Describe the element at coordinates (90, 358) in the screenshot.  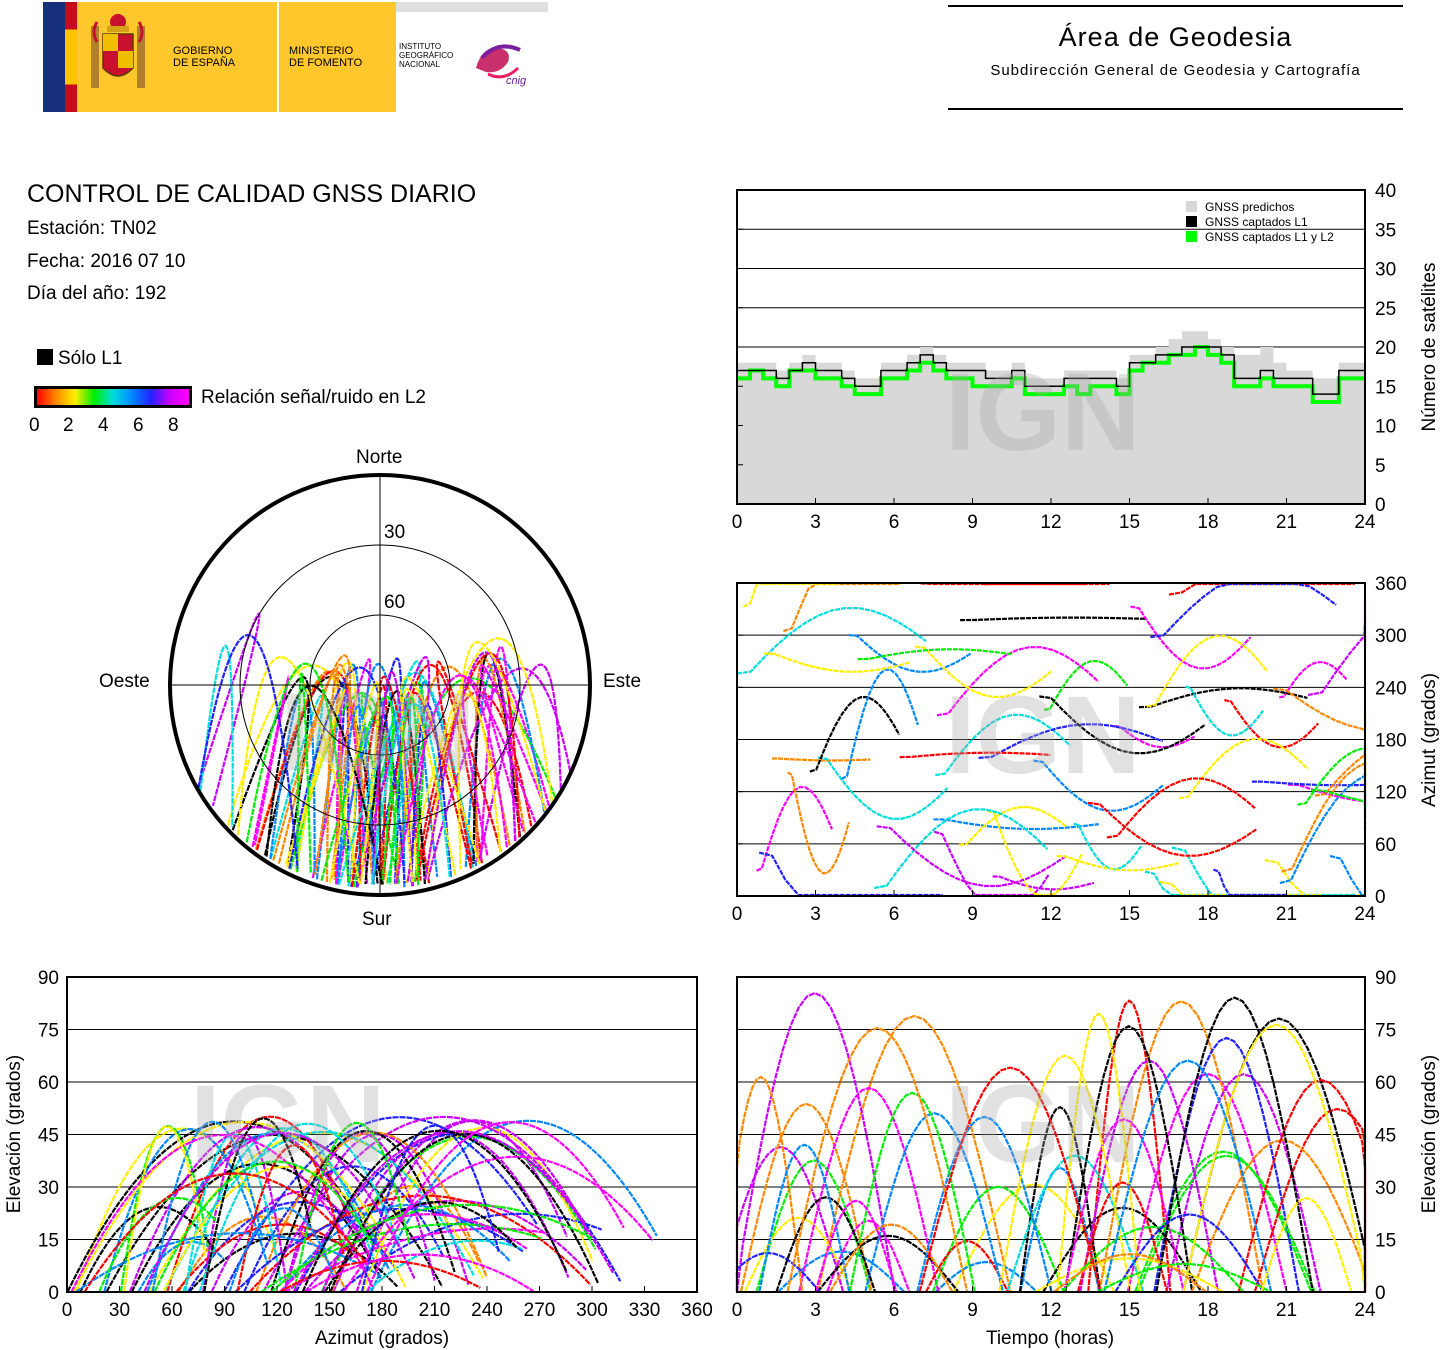
I see `l1-only-label: Sólo L1` at that location.